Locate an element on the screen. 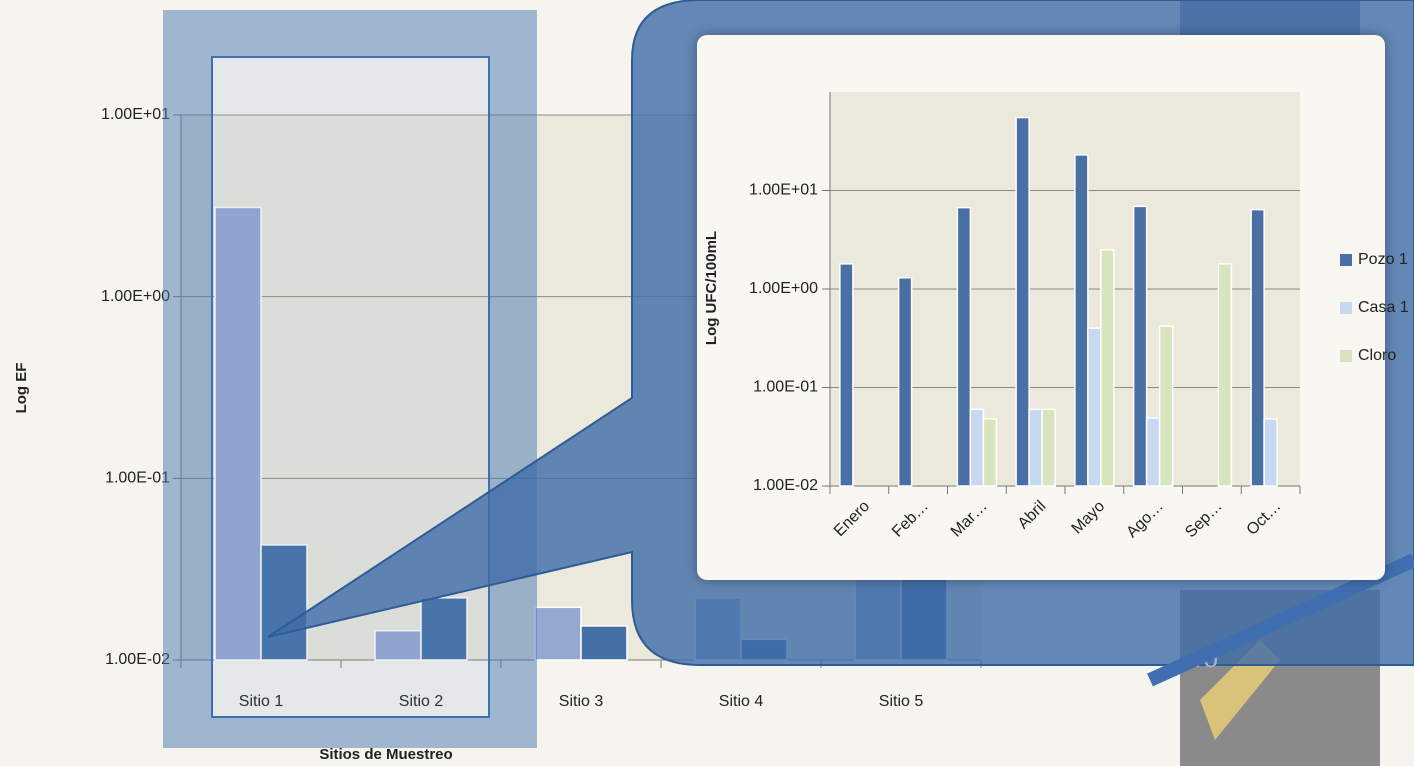 The image size is (1414, 766). y-axis-title: Log EF is located at coordinates (21, 388).